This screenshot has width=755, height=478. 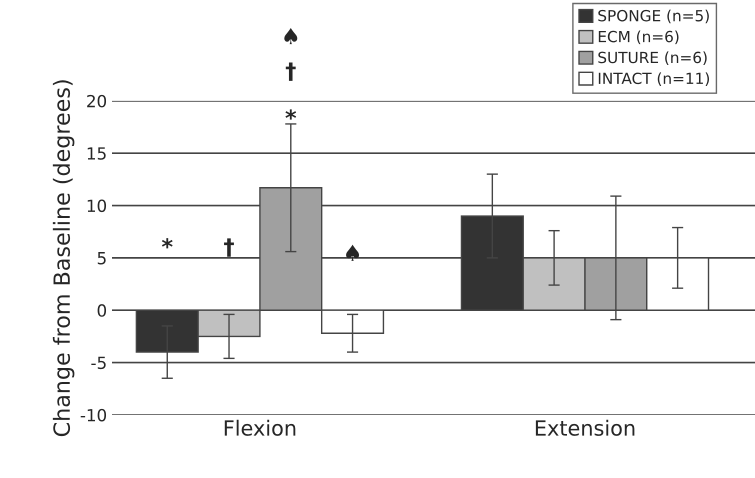 What do you see at coordinates (585, 428) in the screenshot?
I see `x-tick-label: Extension` at bounding box center [585, 428].